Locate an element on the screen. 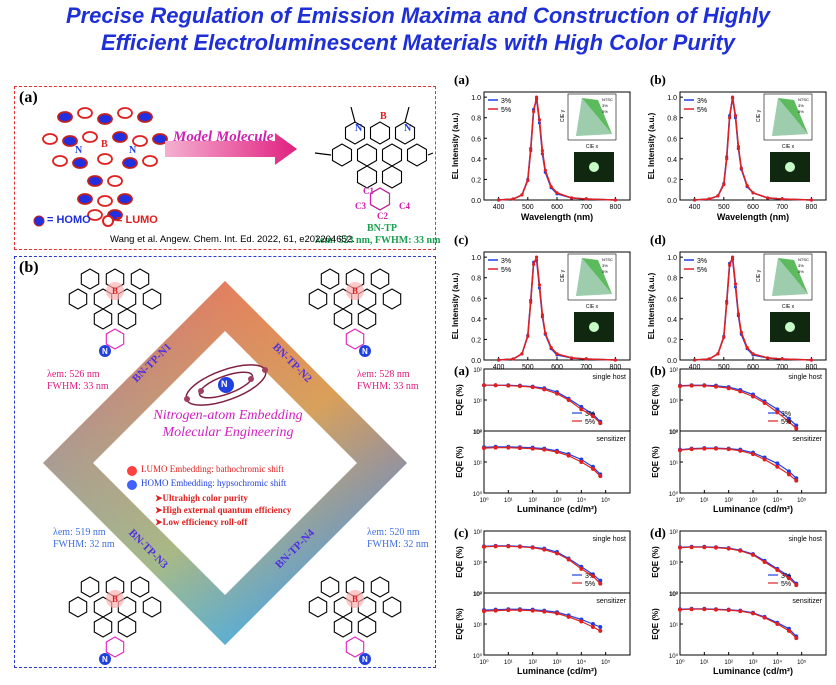  x-tick-label: 10³ is located at coordinates (557, 663).